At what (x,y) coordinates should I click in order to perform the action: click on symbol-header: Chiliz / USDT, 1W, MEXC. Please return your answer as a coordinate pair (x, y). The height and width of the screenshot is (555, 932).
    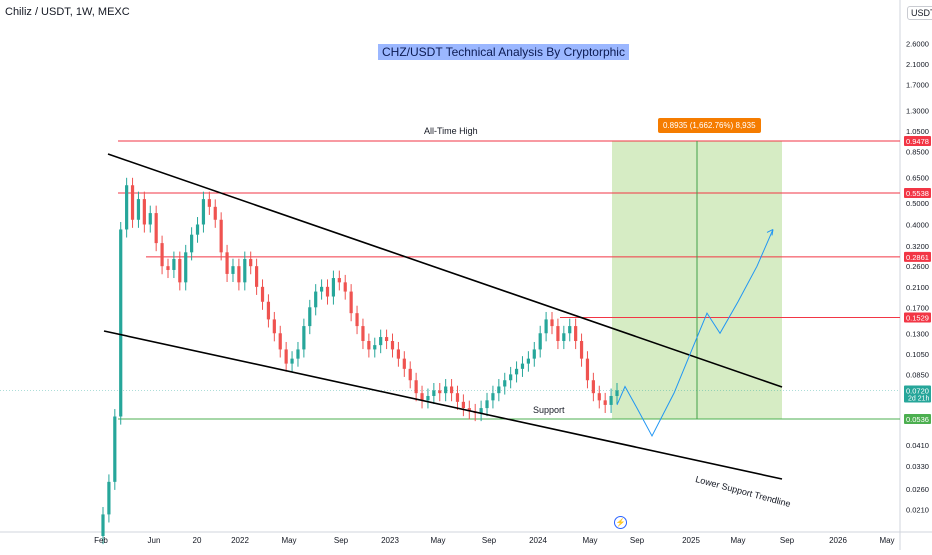
    Looking at the image, I should click on (67, 12).